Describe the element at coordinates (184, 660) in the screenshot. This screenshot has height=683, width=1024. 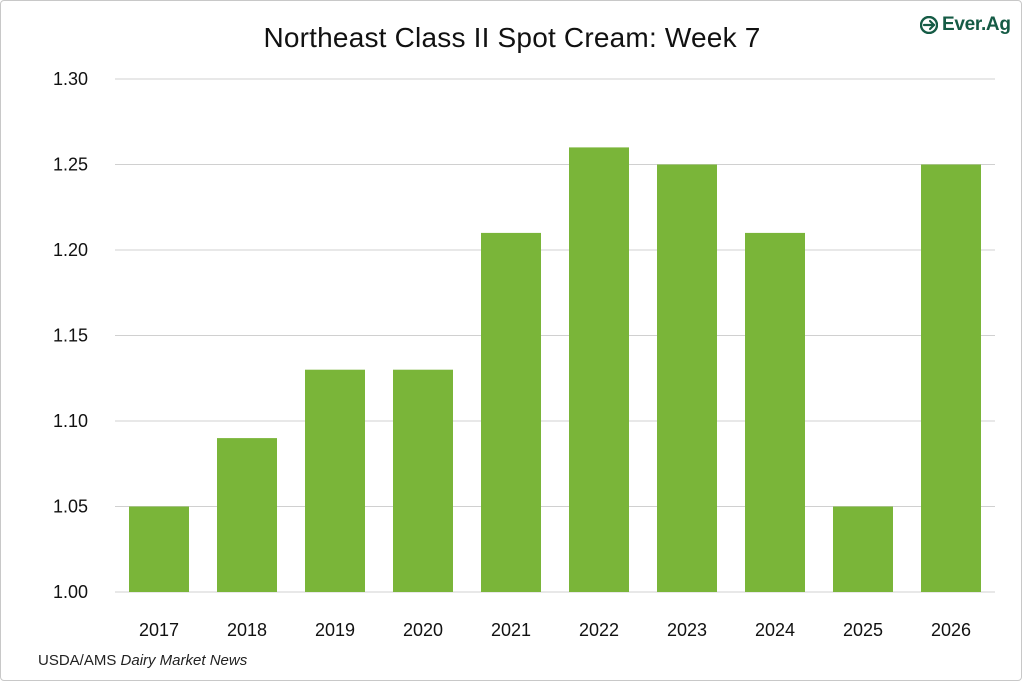
I see `source-publication: Dairy Market News` at that location.